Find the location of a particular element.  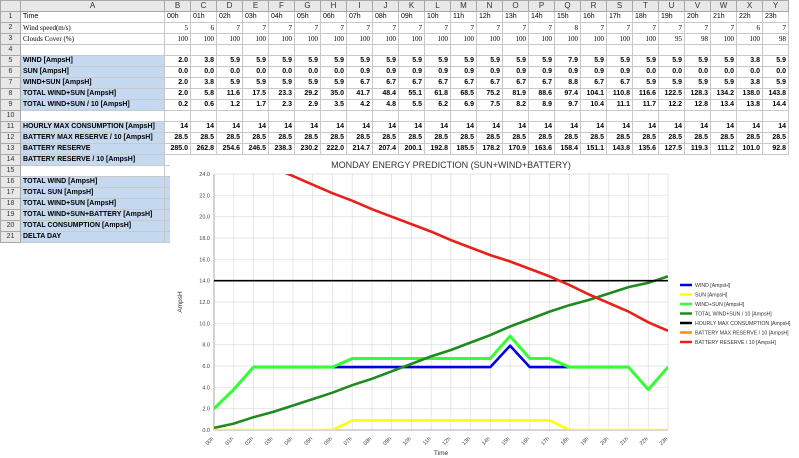

cell: 6 is located at coordinates (749, 28).